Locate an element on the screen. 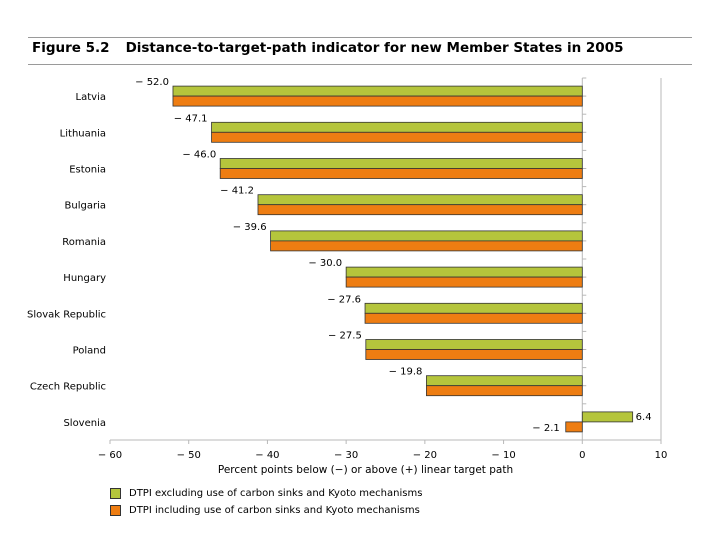 The width and height of the screenshot is (720, 540). data-label: − 19.8 is located at coordinates (406, 372).